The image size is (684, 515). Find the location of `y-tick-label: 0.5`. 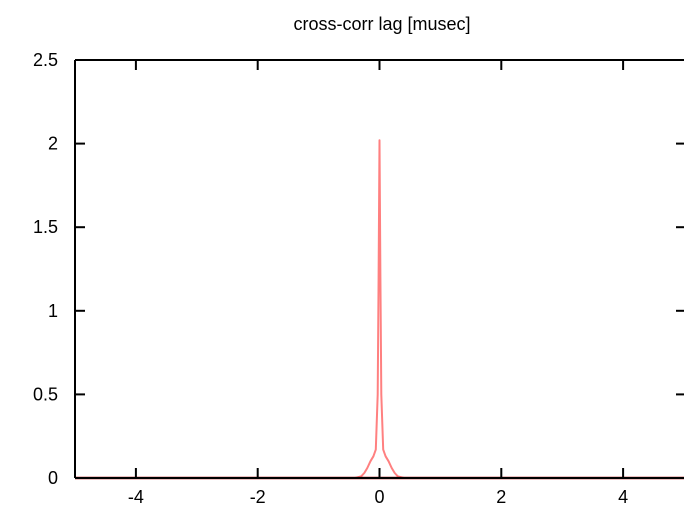

y-tick-label: 0.5 is located at coordinates (45, 394).